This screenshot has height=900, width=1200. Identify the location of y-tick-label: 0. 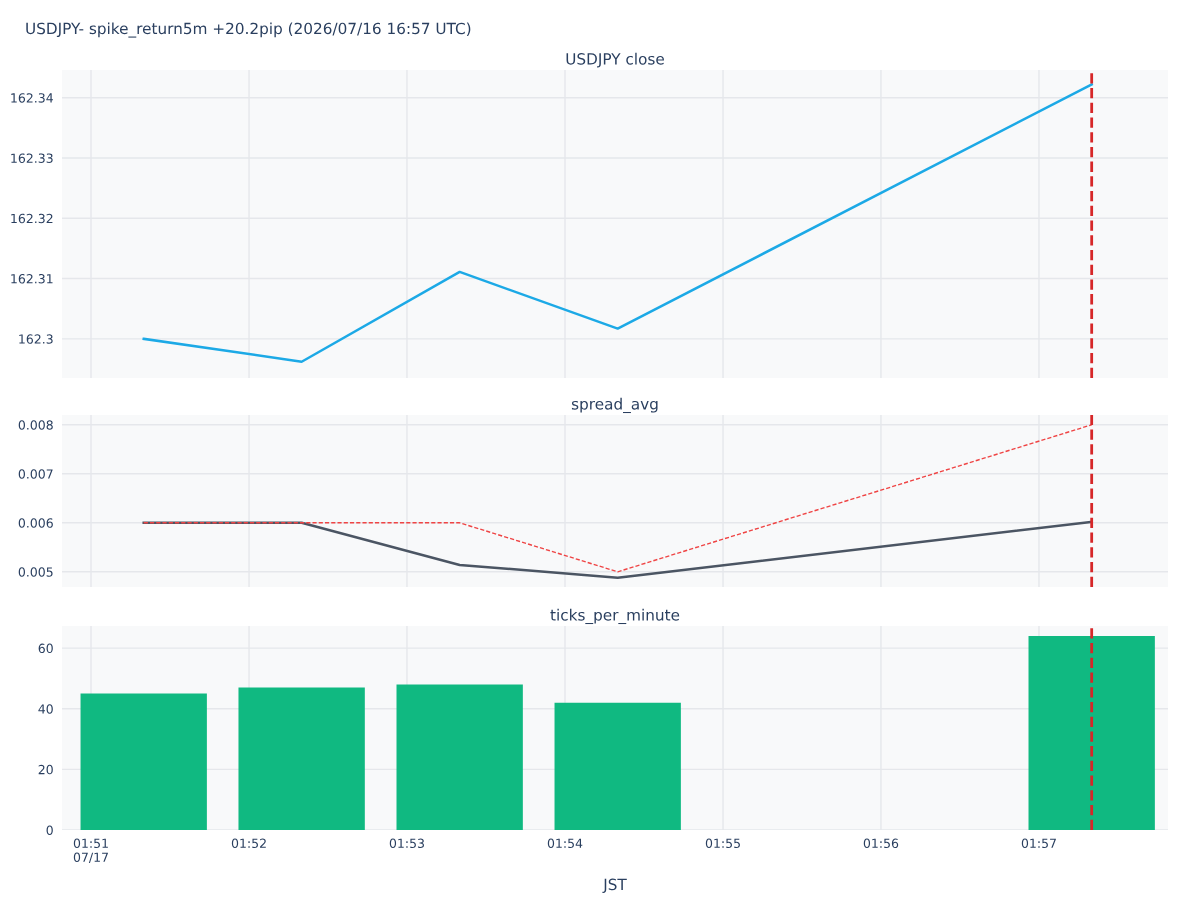
(49, 830).